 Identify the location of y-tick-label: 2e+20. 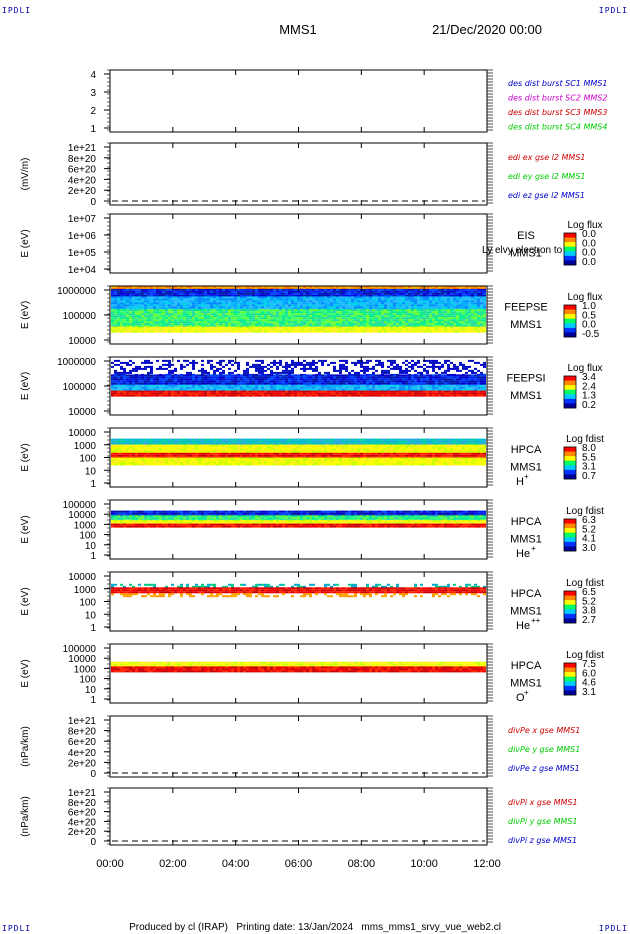
(82, 191).